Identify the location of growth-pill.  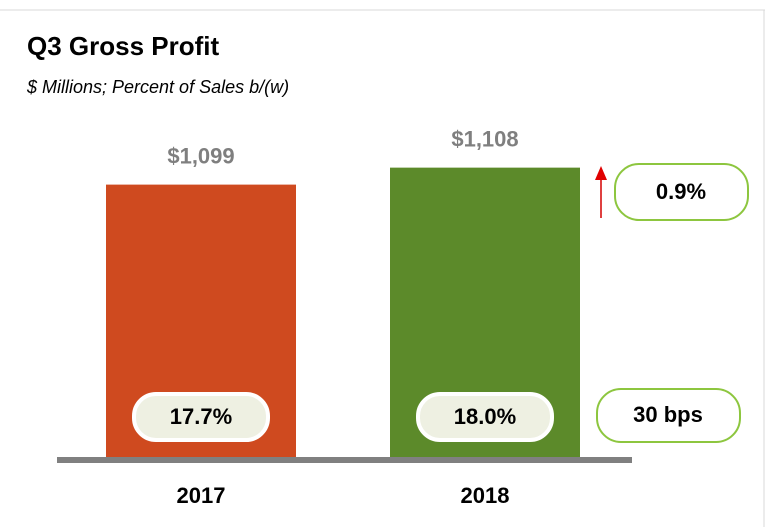
(681, 192).